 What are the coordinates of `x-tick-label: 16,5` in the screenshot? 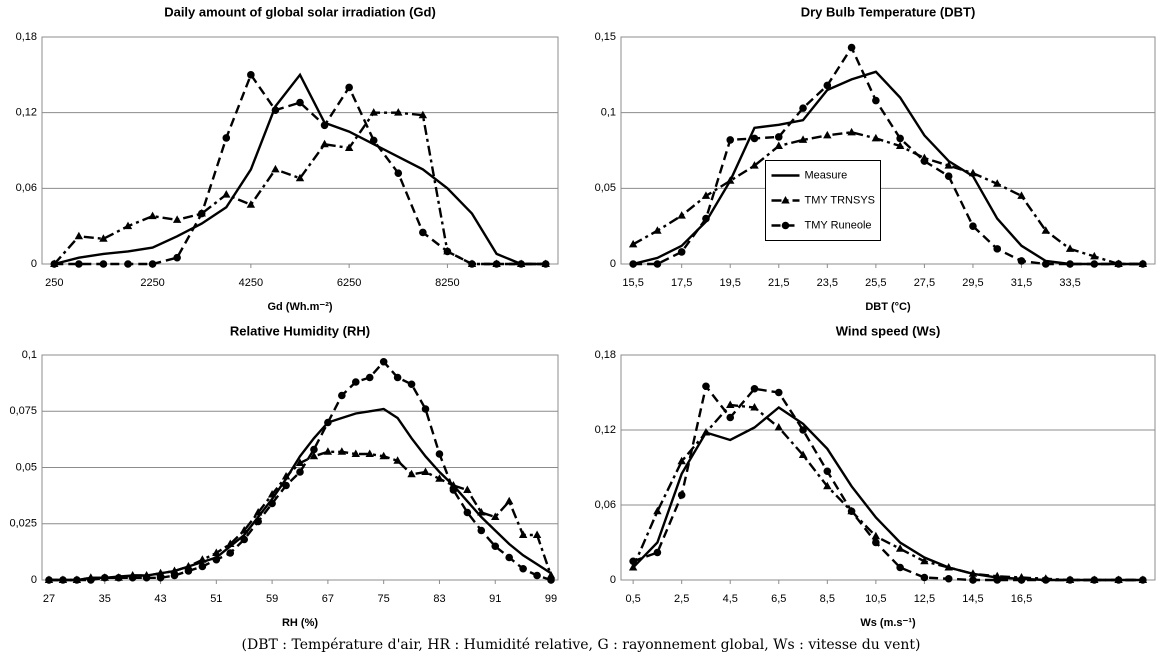 It's located at (1021, 599).